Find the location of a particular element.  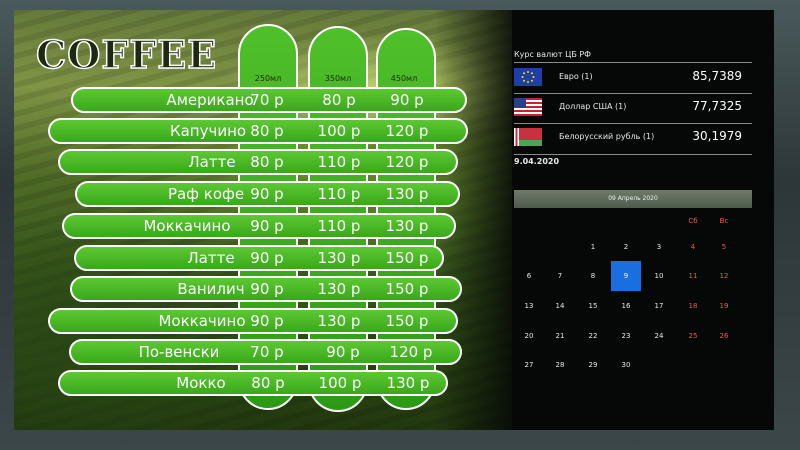

drink-name: Раф кофе is located at coordinates (206, 194).